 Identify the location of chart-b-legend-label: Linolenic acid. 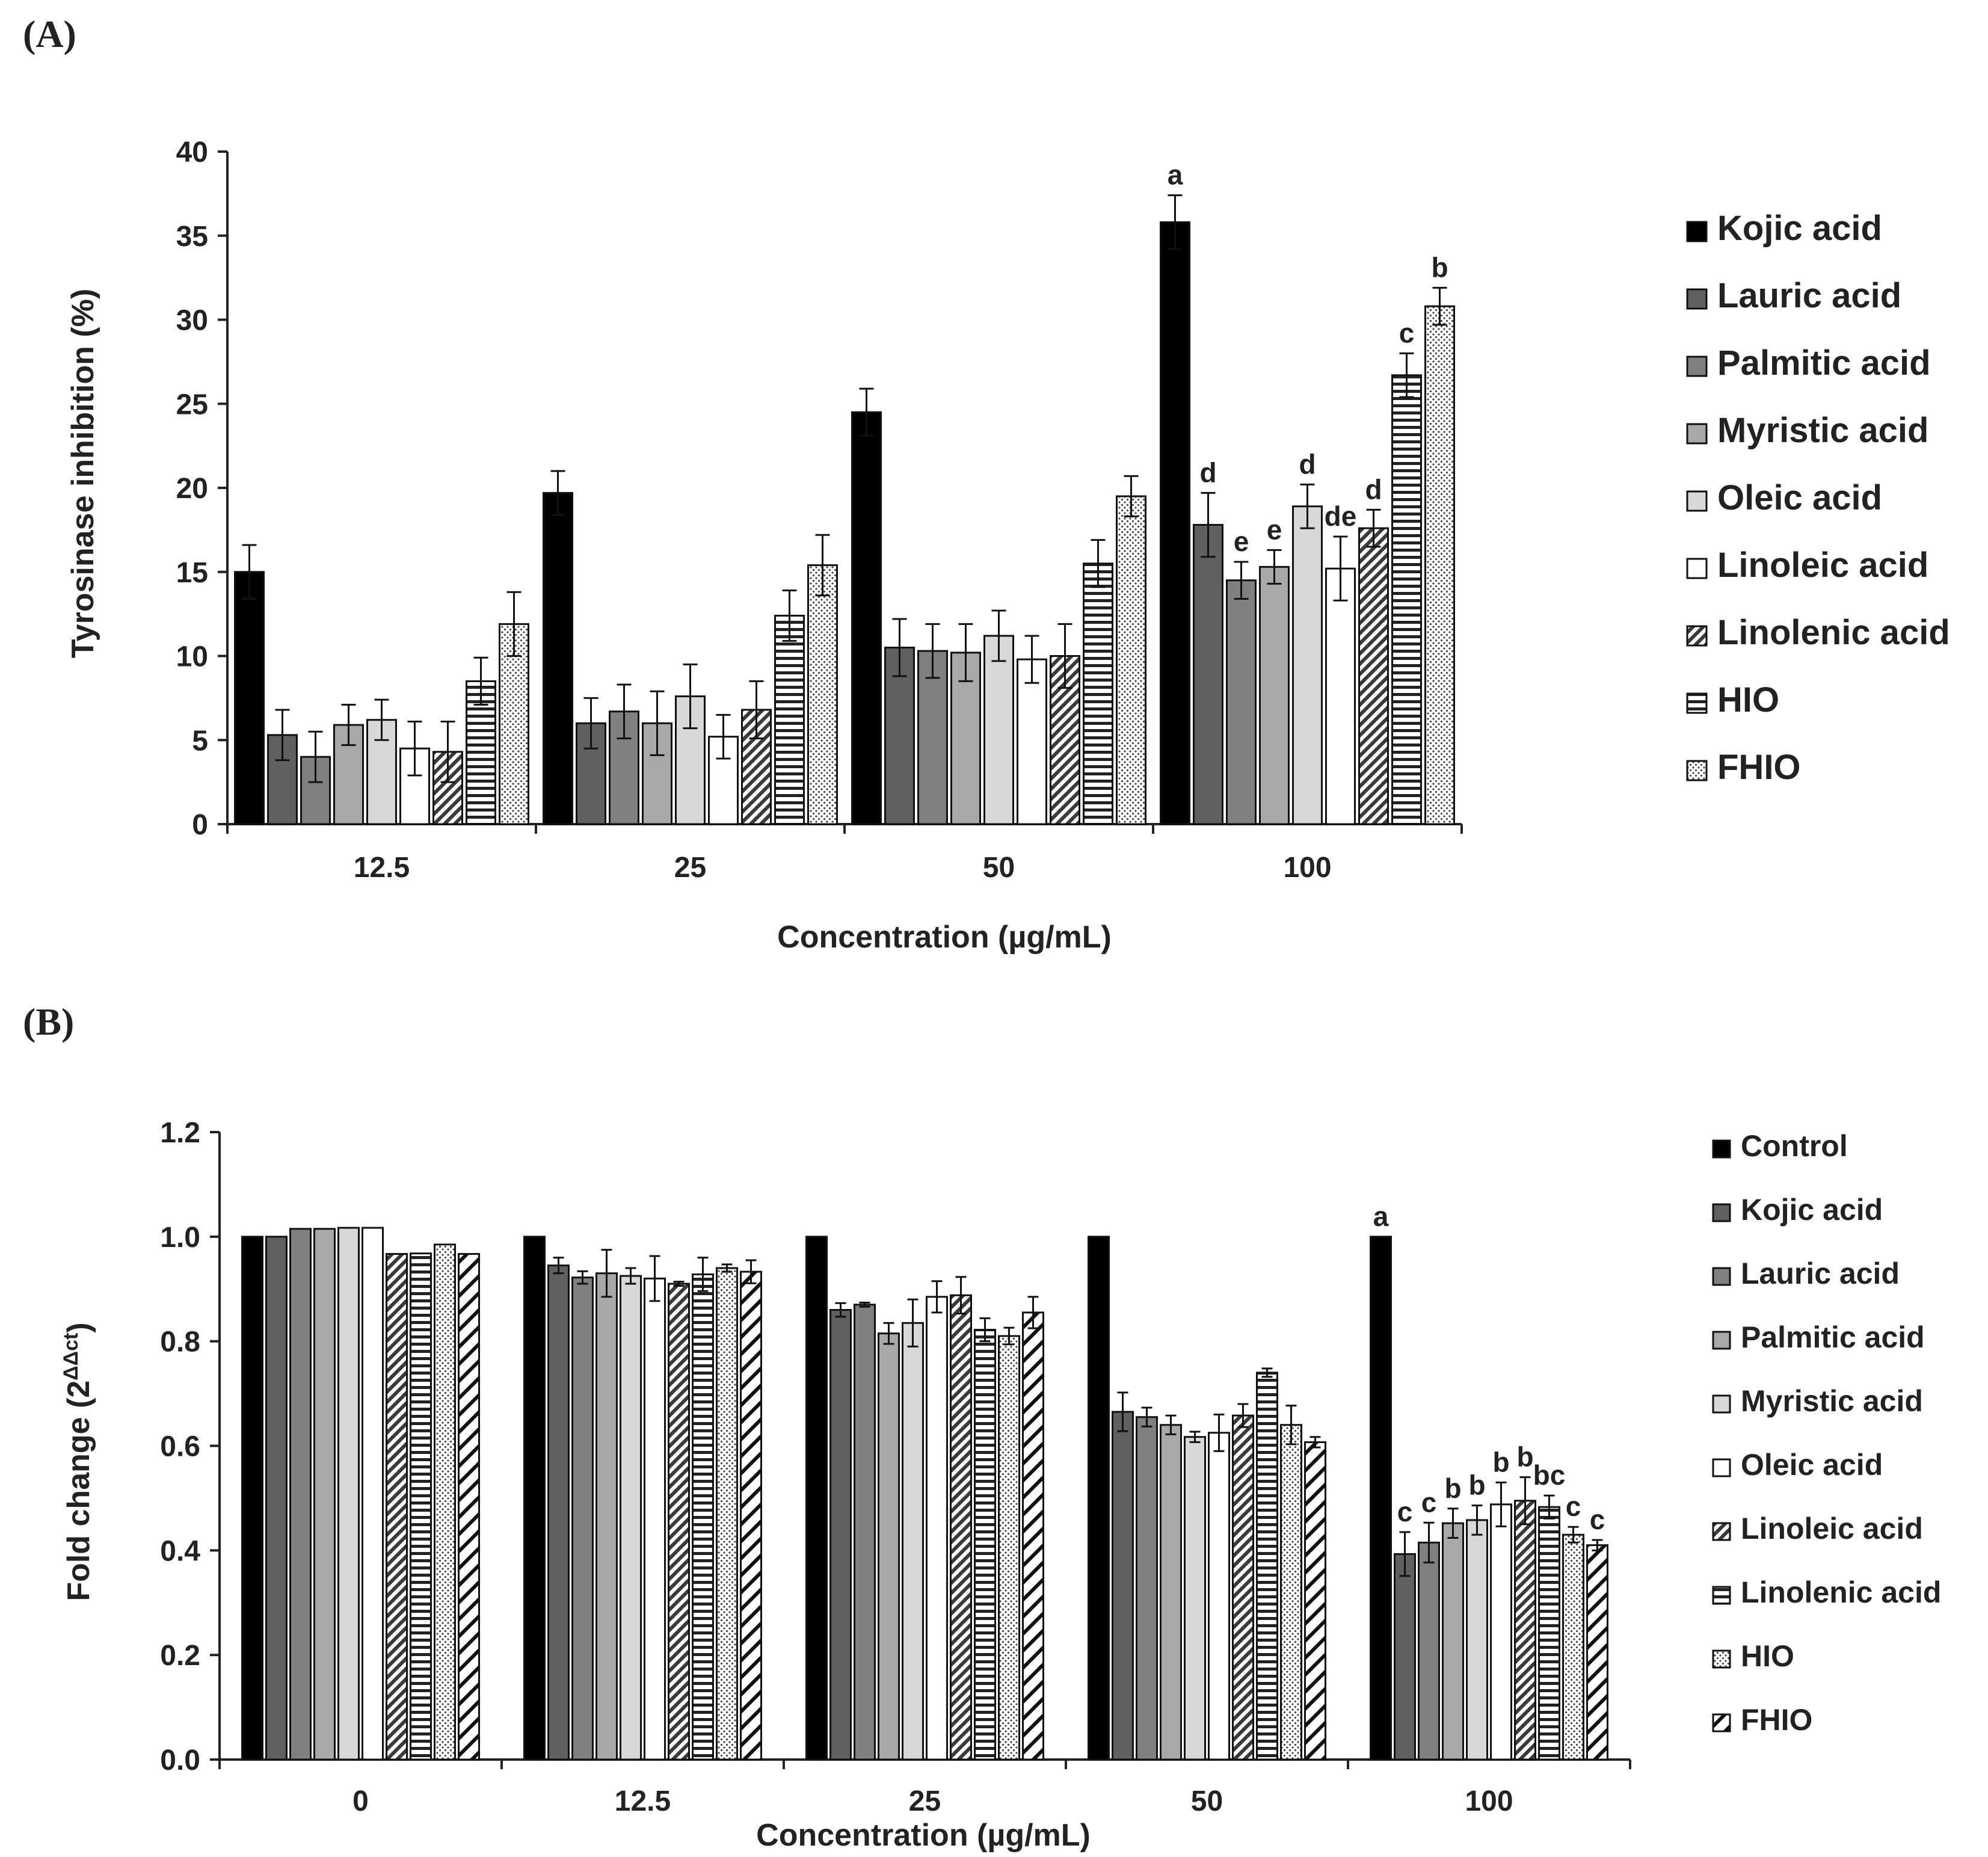
(1841, 1592).